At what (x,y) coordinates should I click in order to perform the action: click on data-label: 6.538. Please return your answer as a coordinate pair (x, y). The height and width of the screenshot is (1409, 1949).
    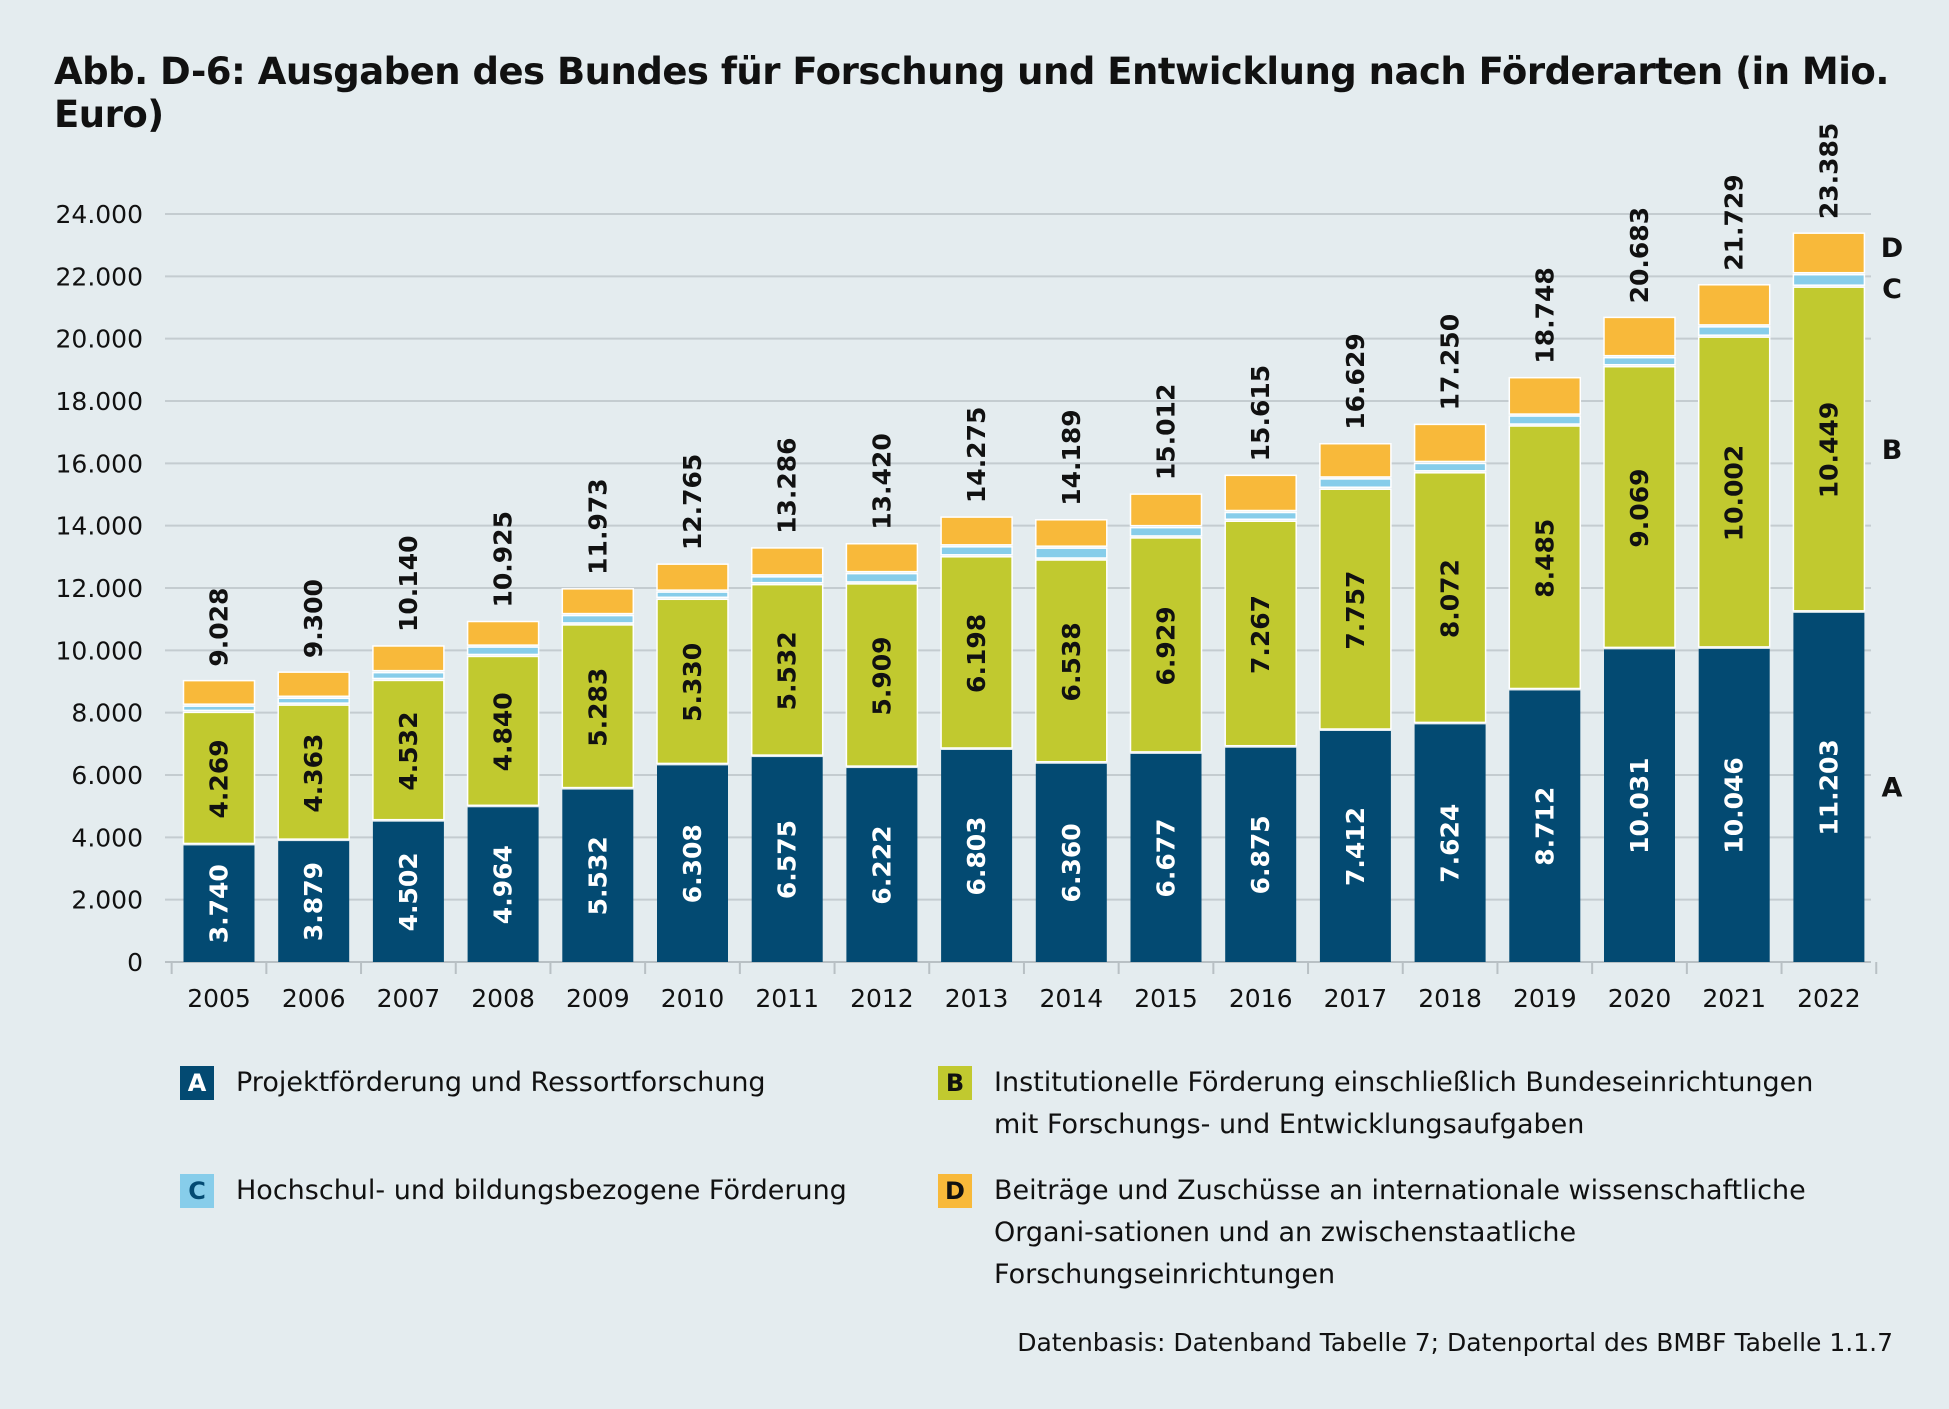
    Looking at the image, I should click on (1071, 661).